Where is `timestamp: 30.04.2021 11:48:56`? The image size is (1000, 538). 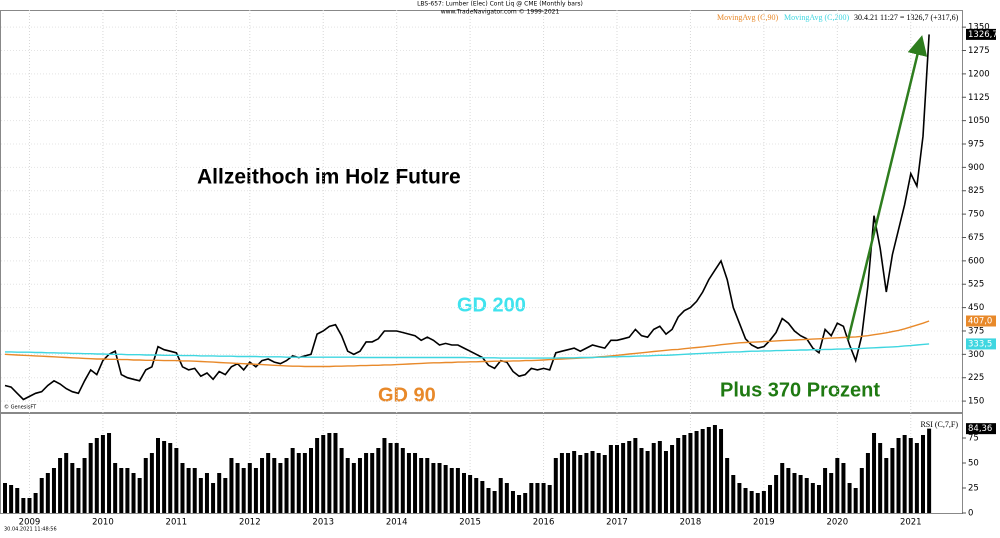 timestamp: 30.04.2021 11:48:56 is located at coordinates (30, 530).